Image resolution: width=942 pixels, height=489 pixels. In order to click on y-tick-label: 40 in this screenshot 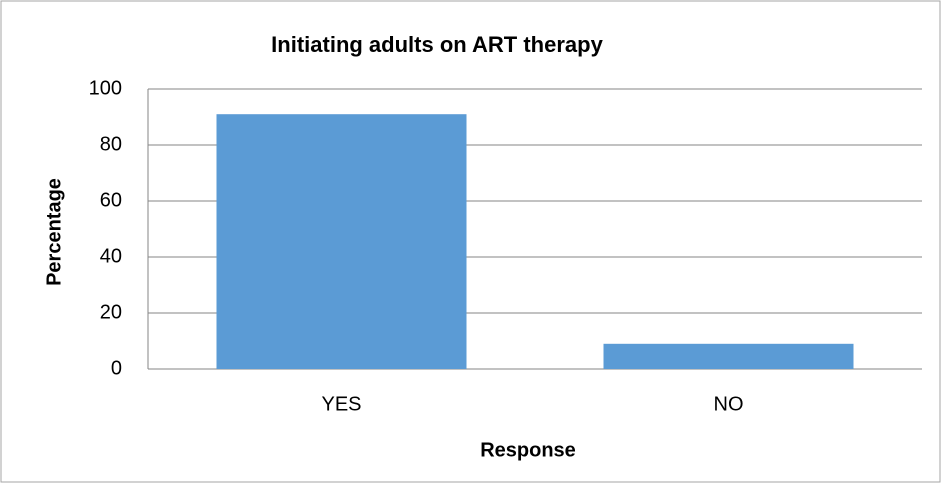, I will do `click(111, 256)`.